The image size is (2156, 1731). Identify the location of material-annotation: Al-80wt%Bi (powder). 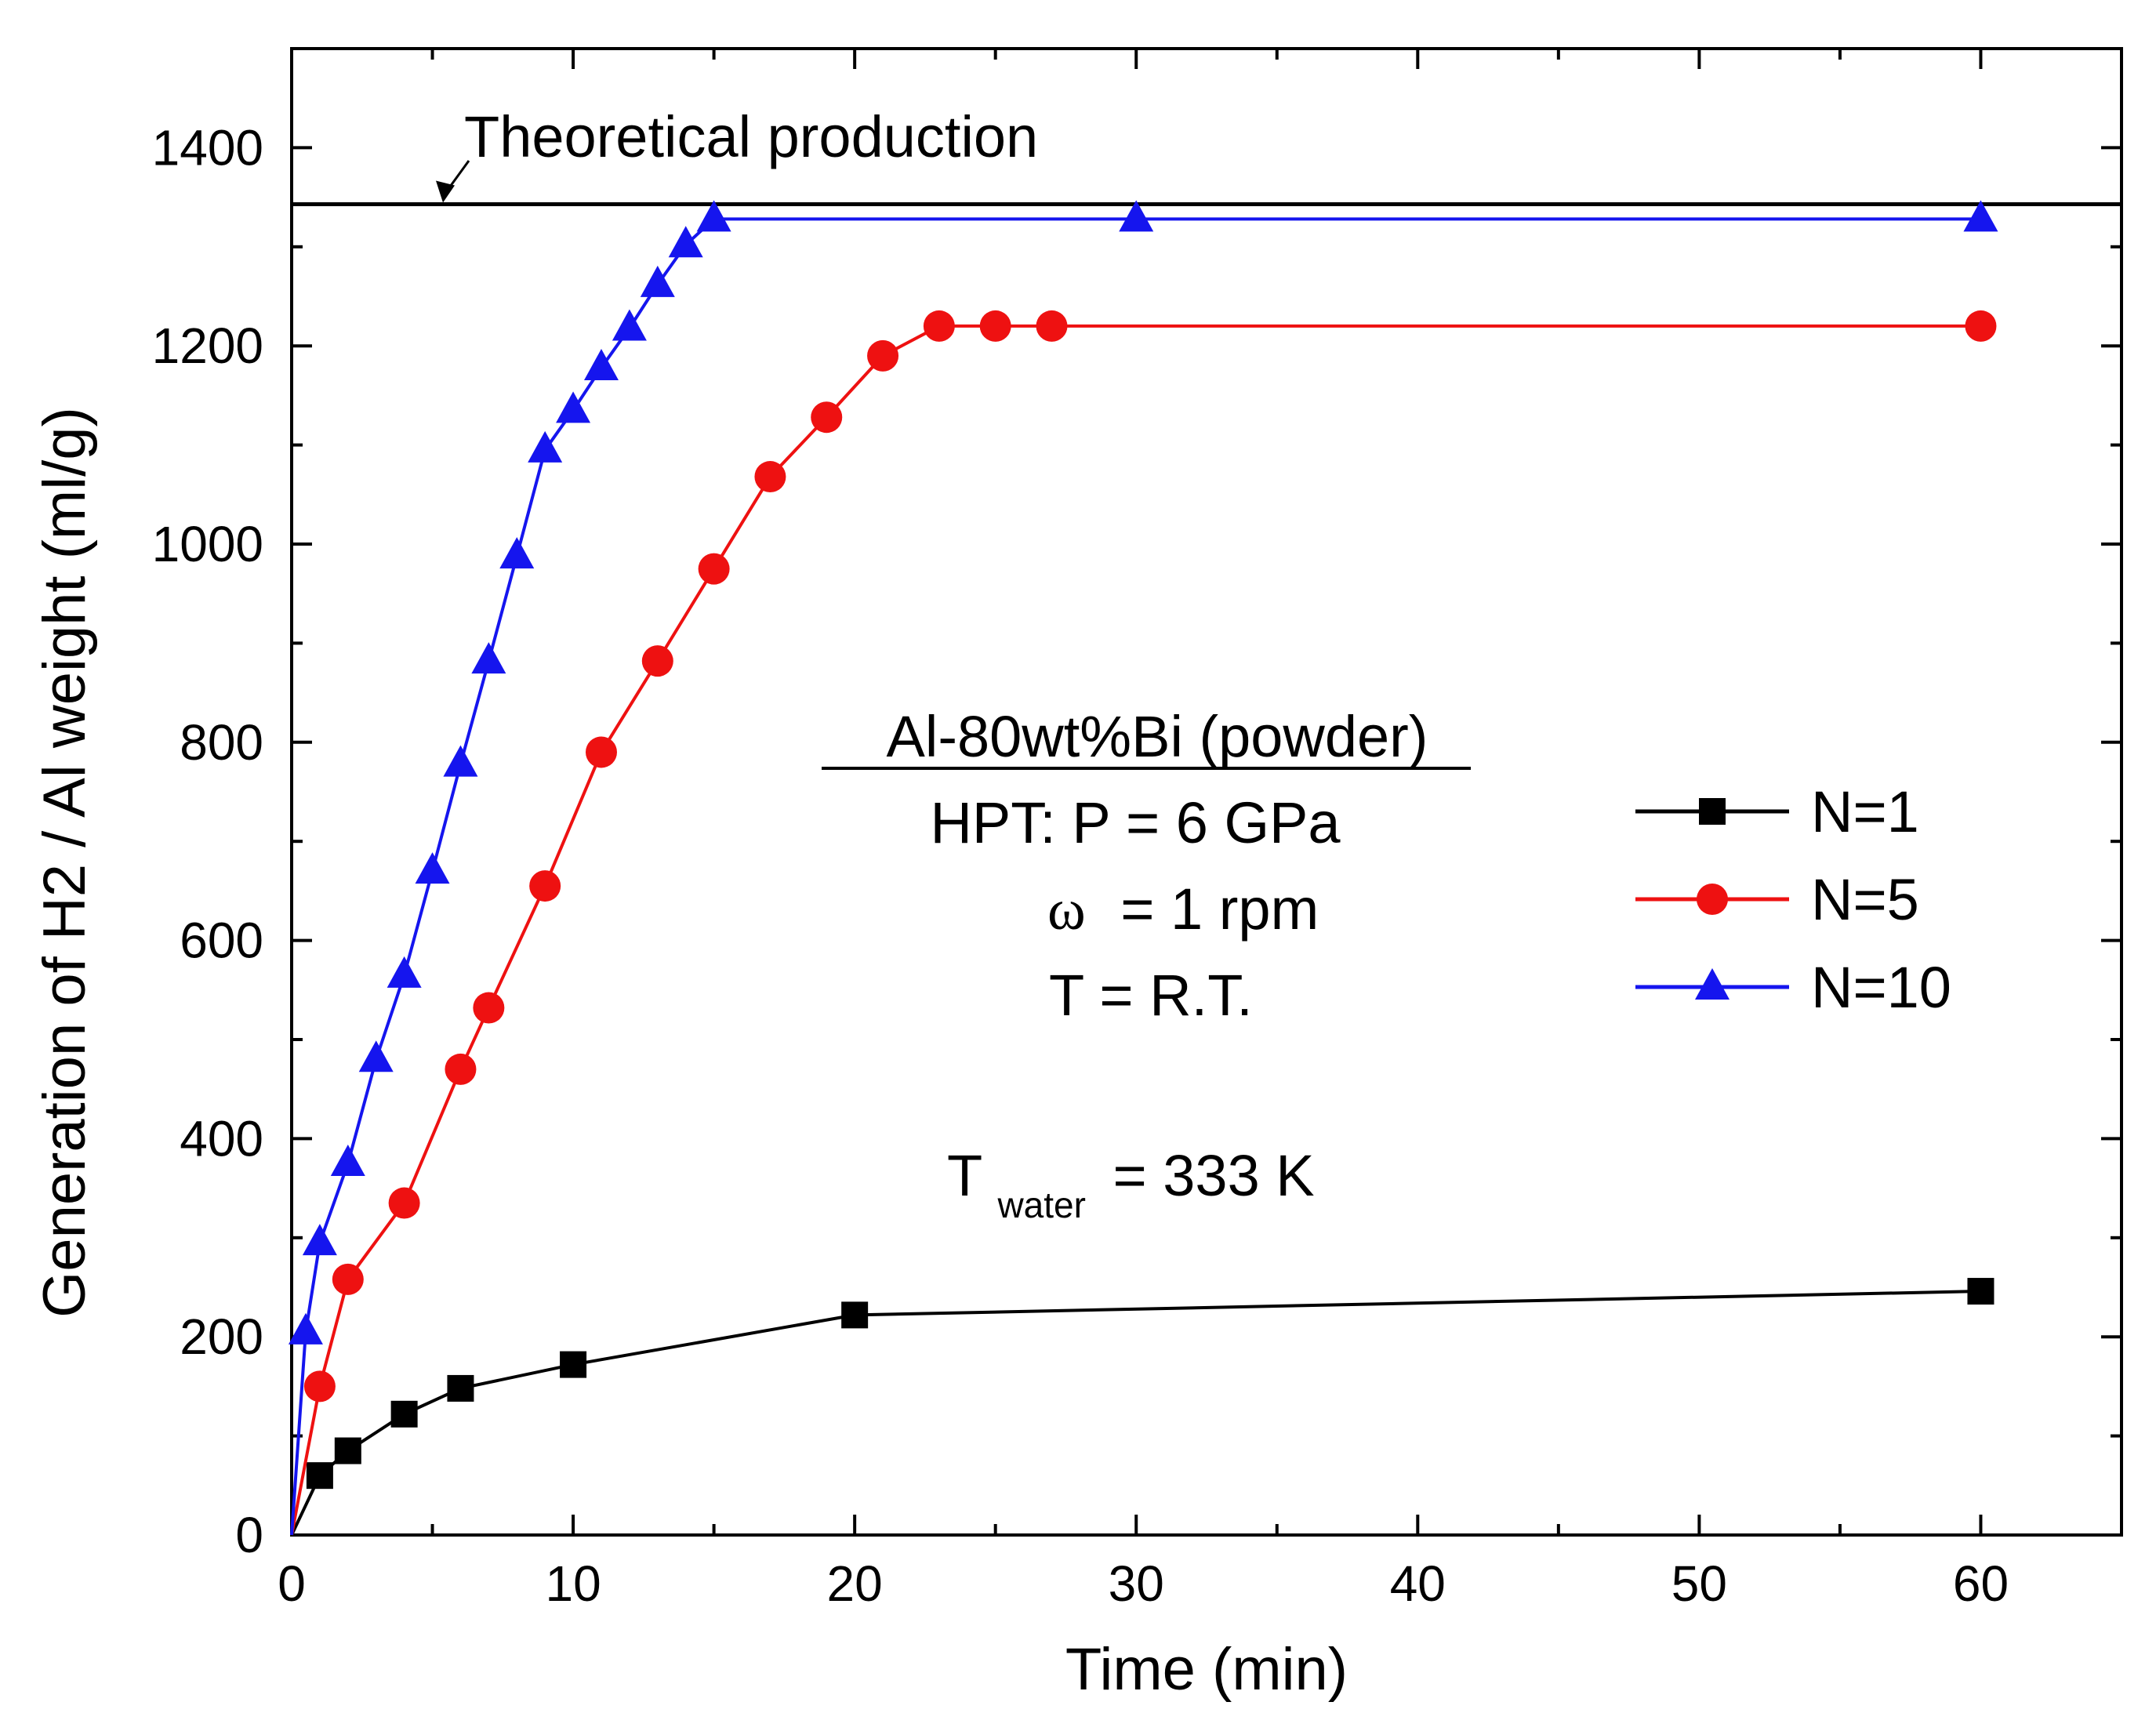
(1157, 736).